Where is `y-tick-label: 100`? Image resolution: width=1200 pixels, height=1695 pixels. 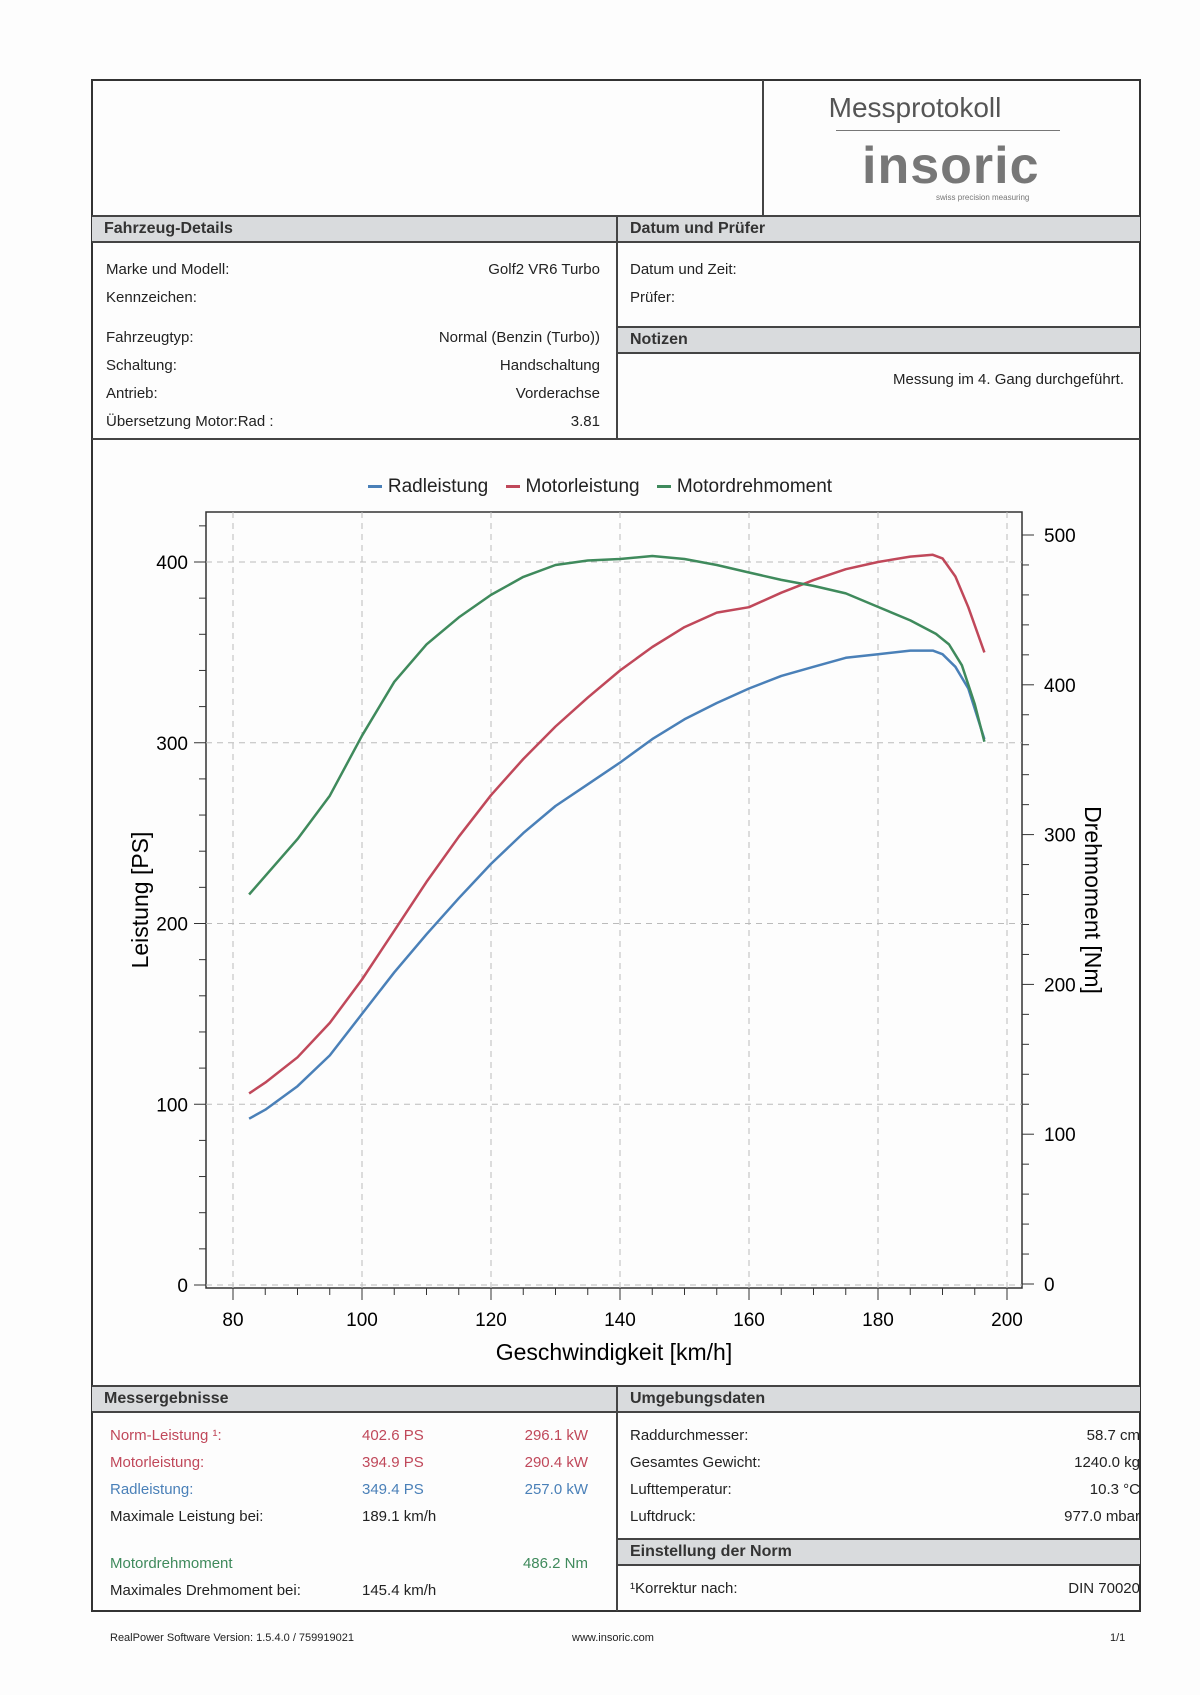
y-tick-label: 100 is located at coordinates (172, 1105).